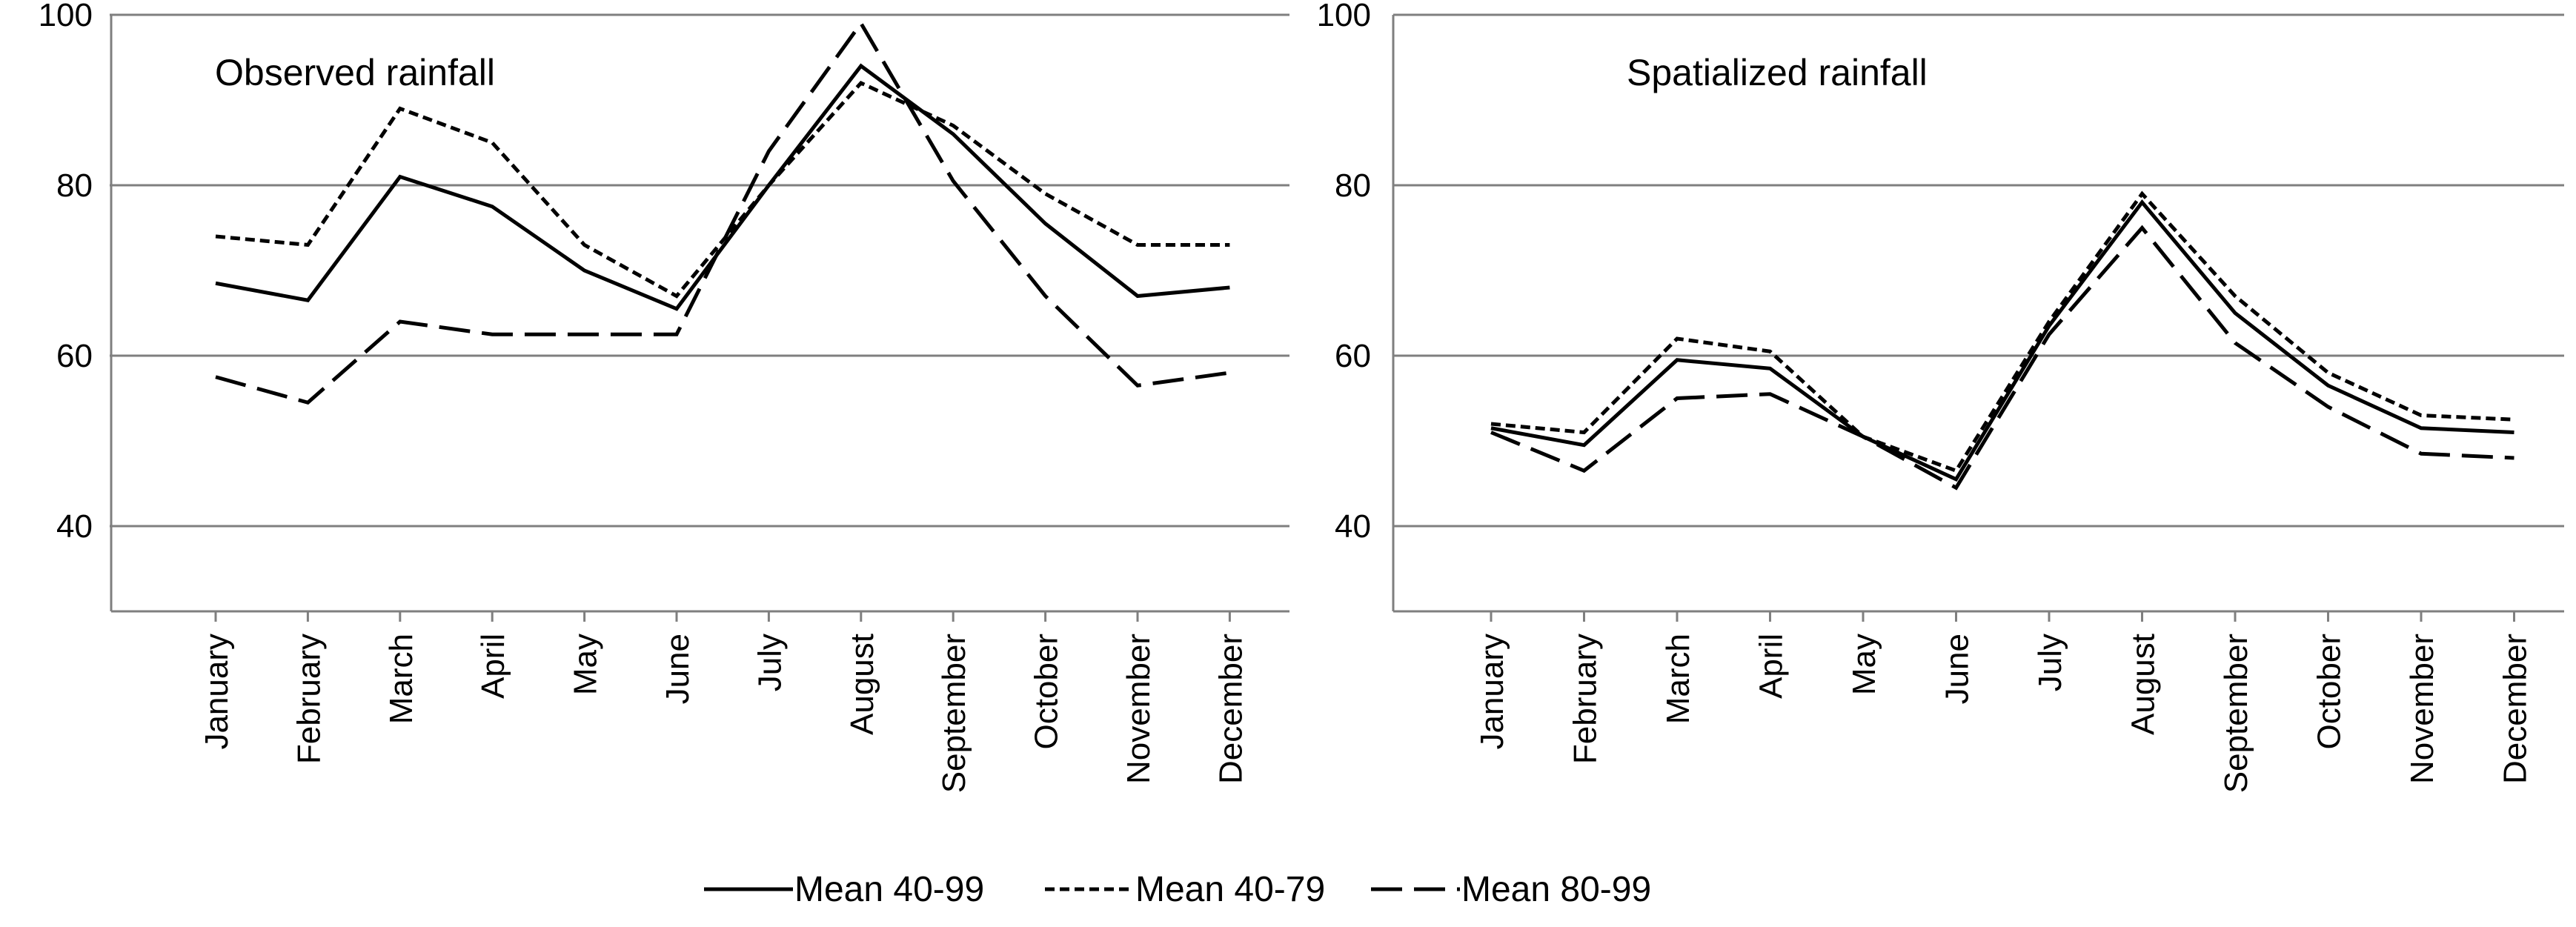  I want to click on panel-2-y-tick-40: 40, so click(1353, 526).